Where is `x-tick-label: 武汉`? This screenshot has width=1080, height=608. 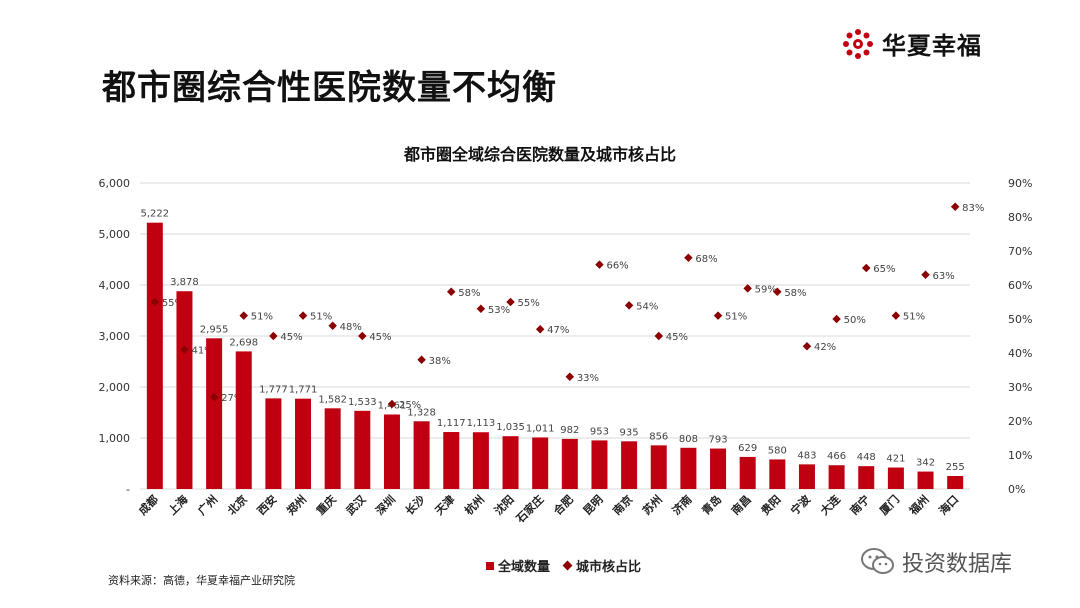
x-tick-label: 武汉 is located at coordinates (356, 505).